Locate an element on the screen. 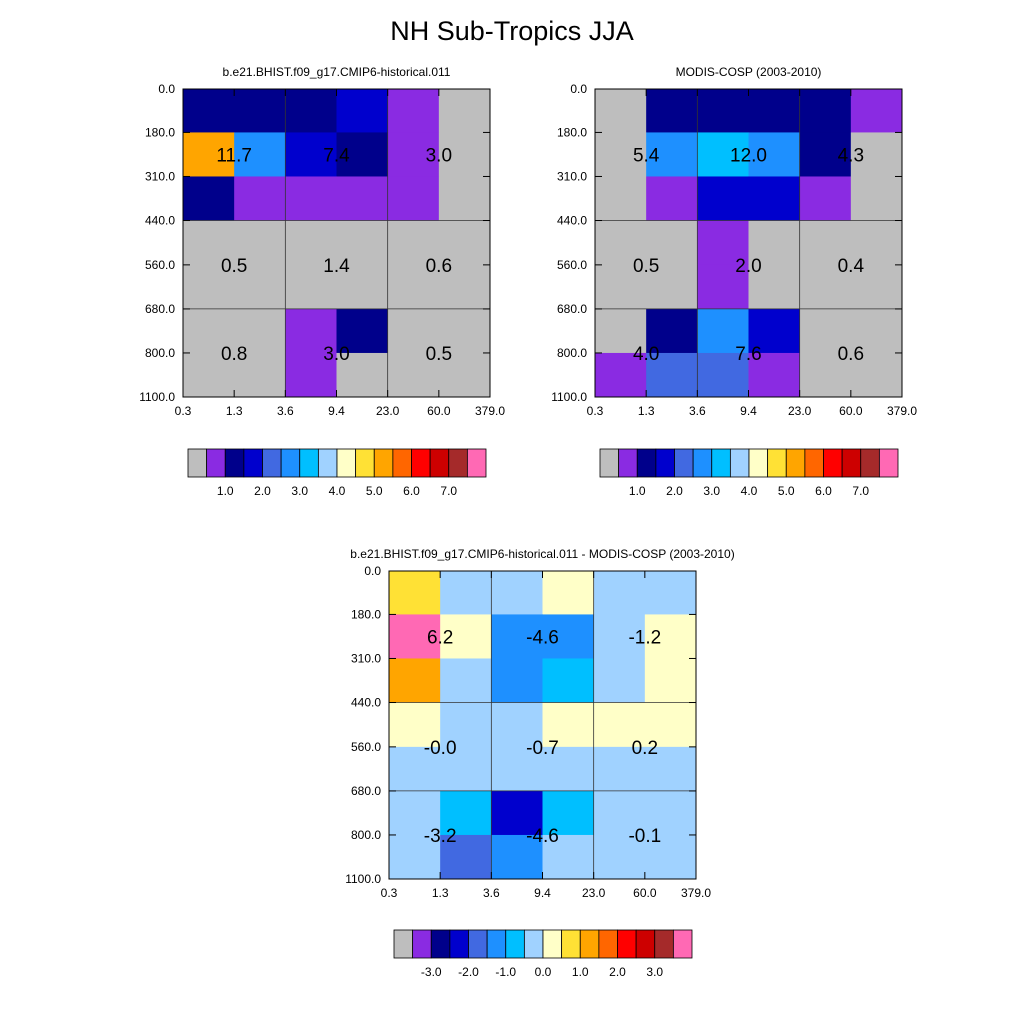  x-tick-label: 1.3 is located at coordinates (646, 411).